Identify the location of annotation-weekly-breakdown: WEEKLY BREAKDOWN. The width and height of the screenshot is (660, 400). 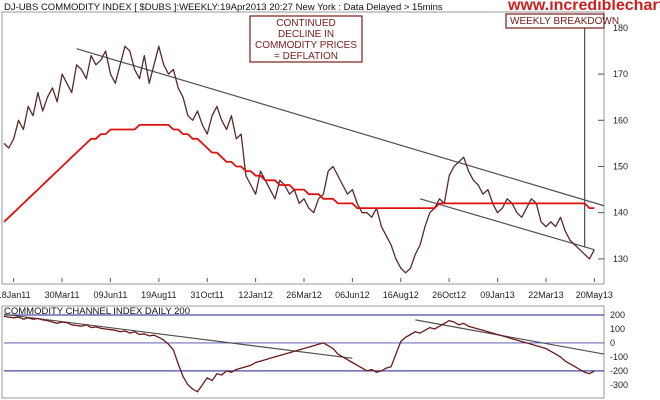
(562, 21).